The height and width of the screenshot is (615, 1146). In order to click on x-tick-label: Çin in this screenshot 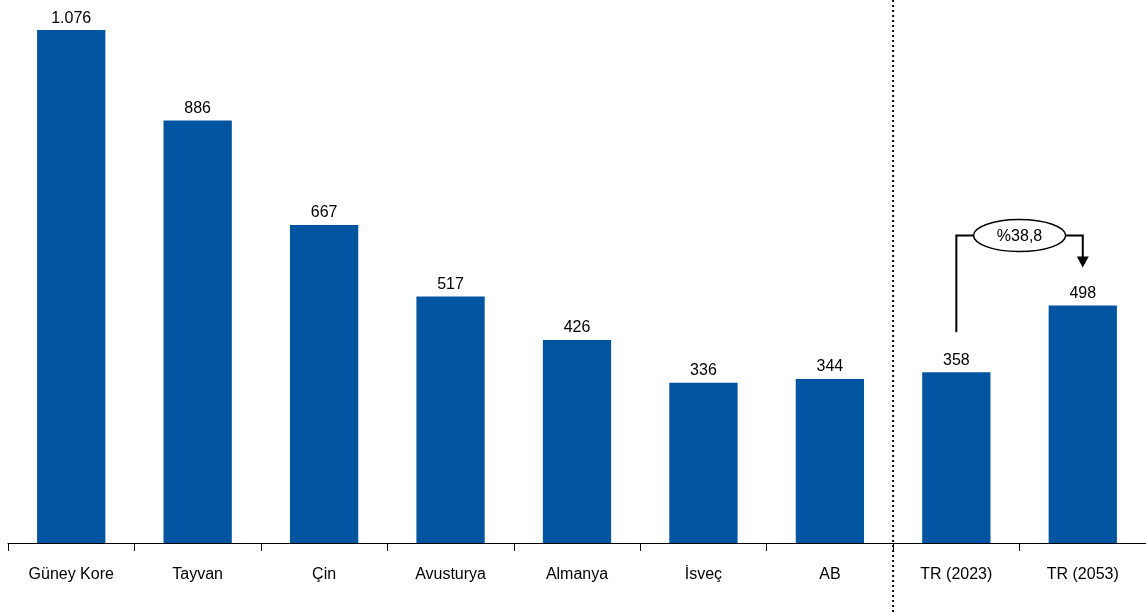, I will do `click(324, 573)`.